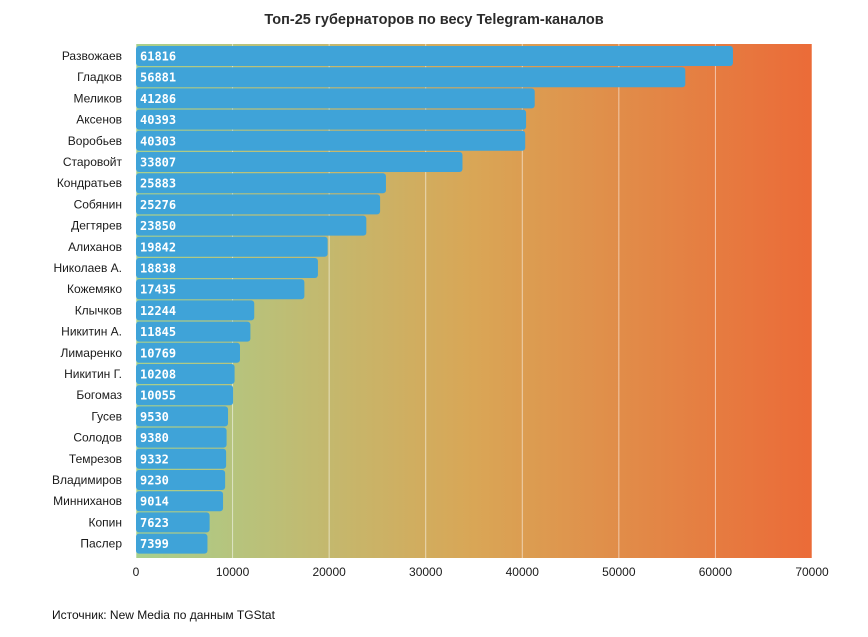  What do you see at coordinates (99, 120) in the screenshot?
I see `category-label: Аксенов` at bounding box center [99, 120].